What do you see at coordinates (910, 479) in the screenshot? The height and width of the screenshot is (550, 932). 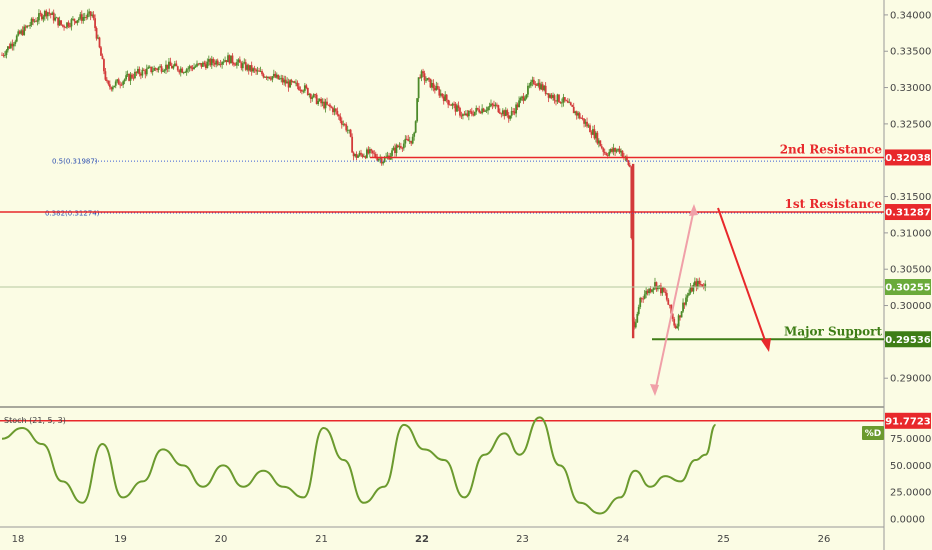 I see `stoch-axis: 75.0000 50.0000 25.0000 0.0000` at bounding box center [910, 479].